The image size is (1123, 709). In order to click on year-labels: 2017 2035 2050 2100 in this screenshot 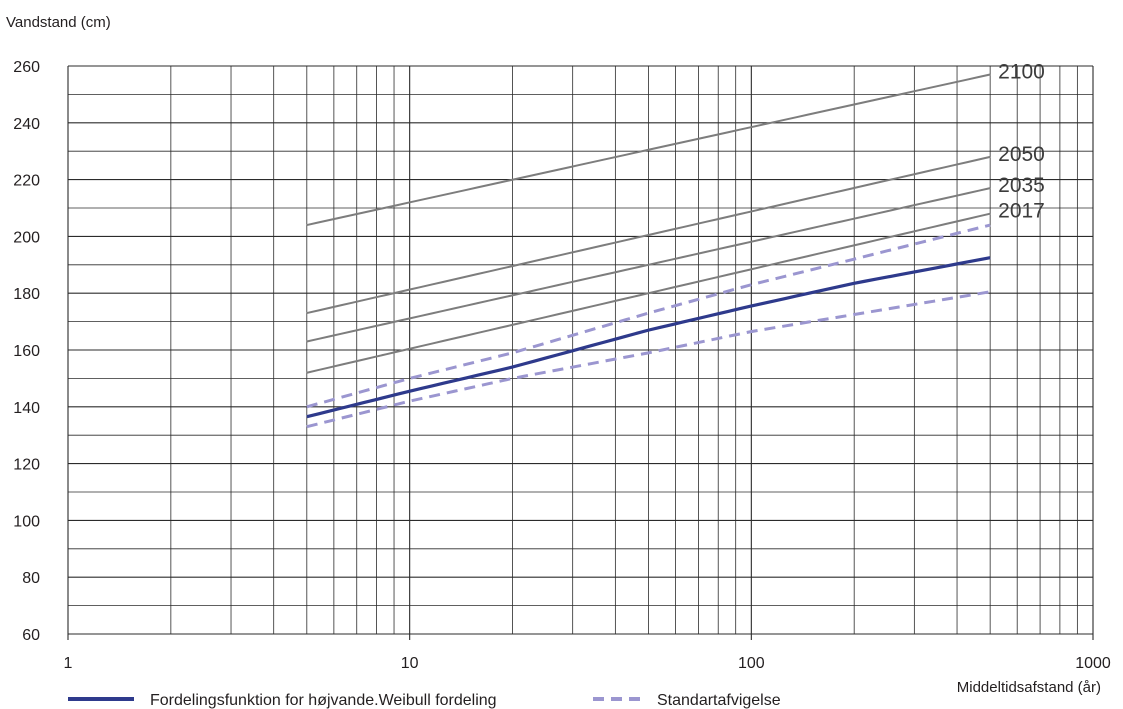, I will do `click(1021, 142)`.